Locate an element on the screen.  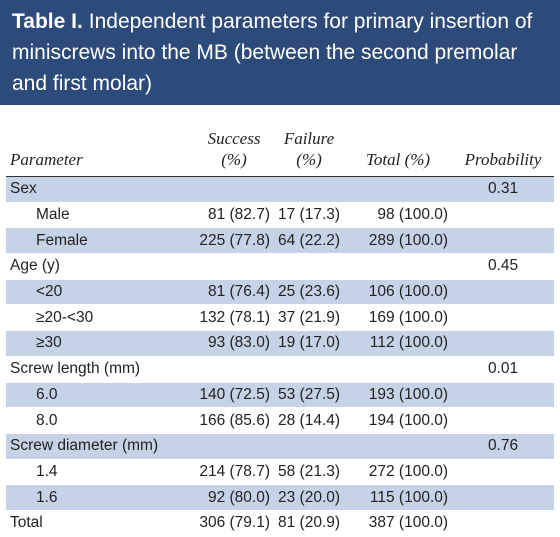
table-cell: 214 (78.7) is located at coordinates (234, 471).